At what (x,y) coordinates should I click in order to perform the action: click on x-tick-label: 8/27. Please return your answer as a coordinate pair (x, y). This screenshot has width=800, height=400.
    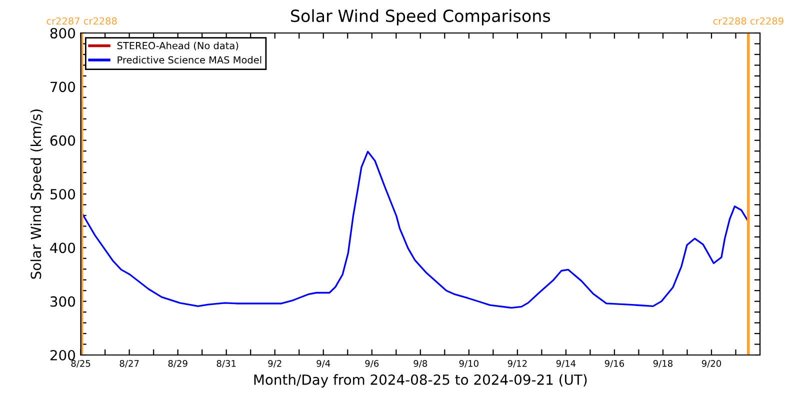
    Looking at the image, I should click on (129, 364).